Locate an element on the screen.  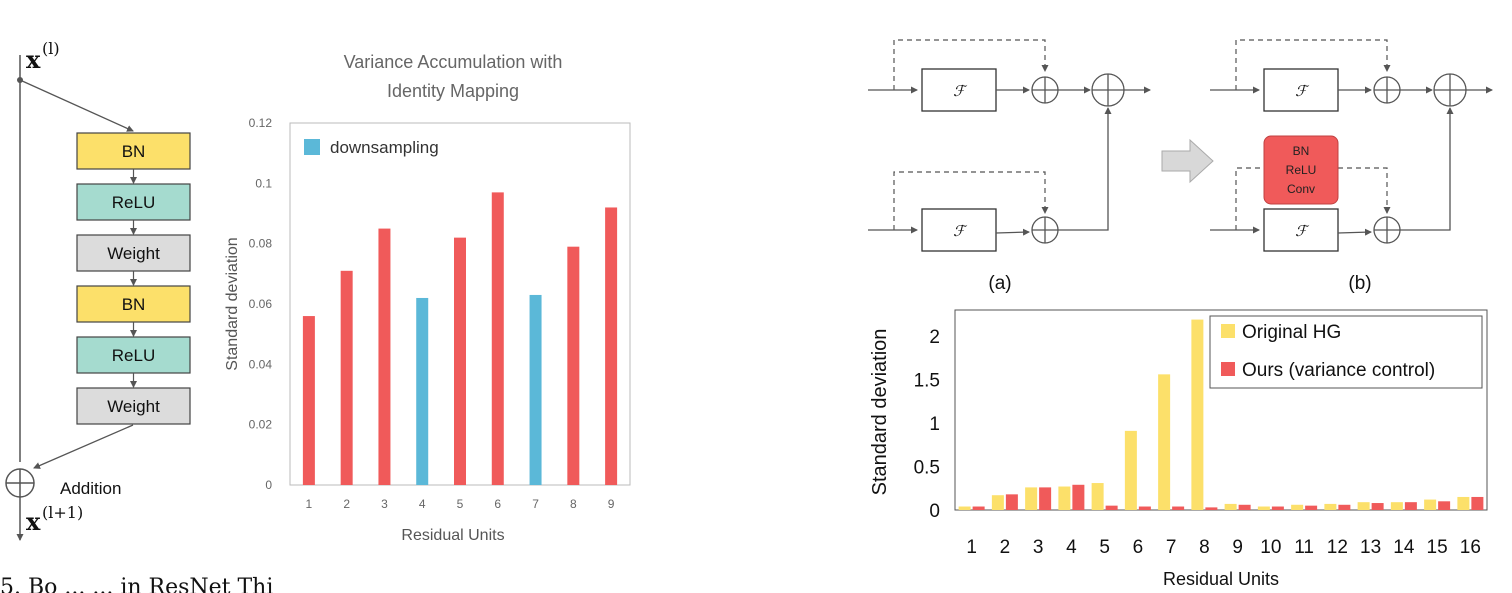
chart1-xtick: 1 is located at coordinates (309, 504).